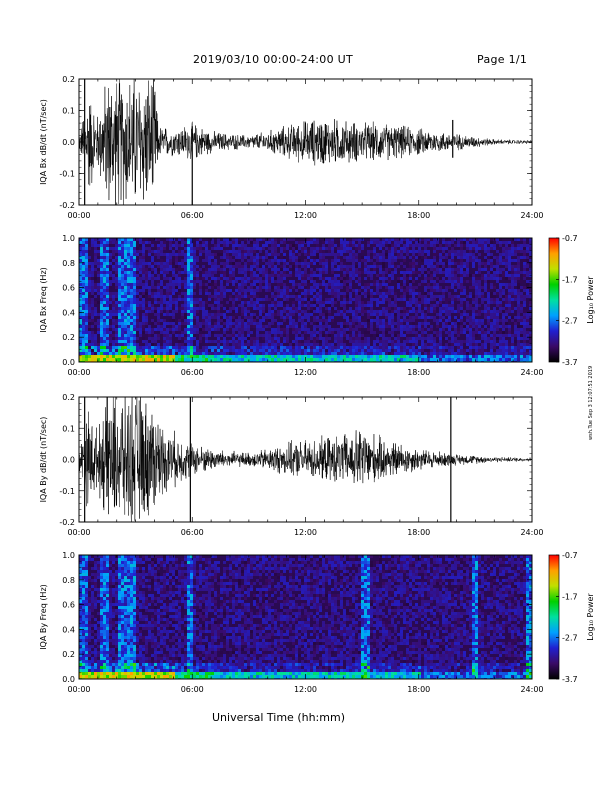 The image size is (612, 792). I want to click on y-axis-title: IQA By dB/dt (nT/sec), so click(43, 460).